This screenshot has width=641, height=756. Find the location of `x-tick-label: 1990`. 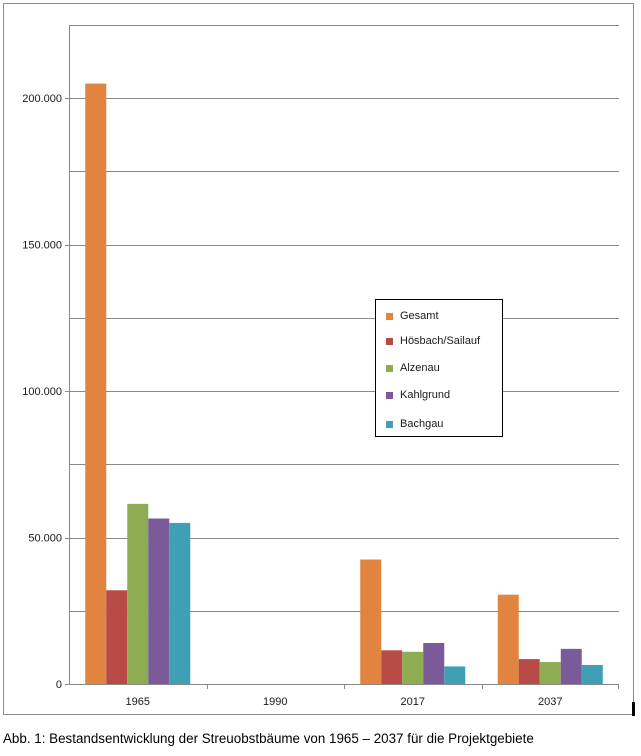

x-tick-label: 1990 is located at coordinates (275, 702).